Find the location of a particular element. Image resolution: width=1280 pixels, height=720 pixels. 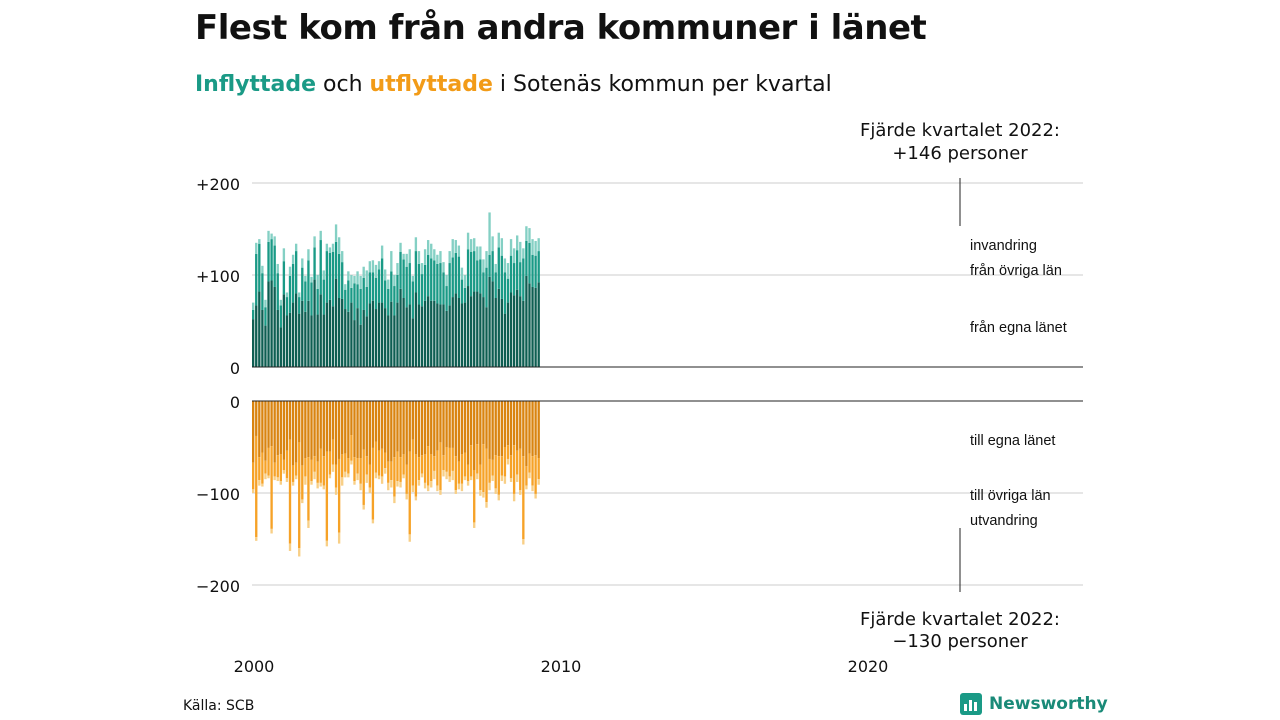

chart-title: Flest kom från andra kommuner i länet is located at coordinates (561, 28).